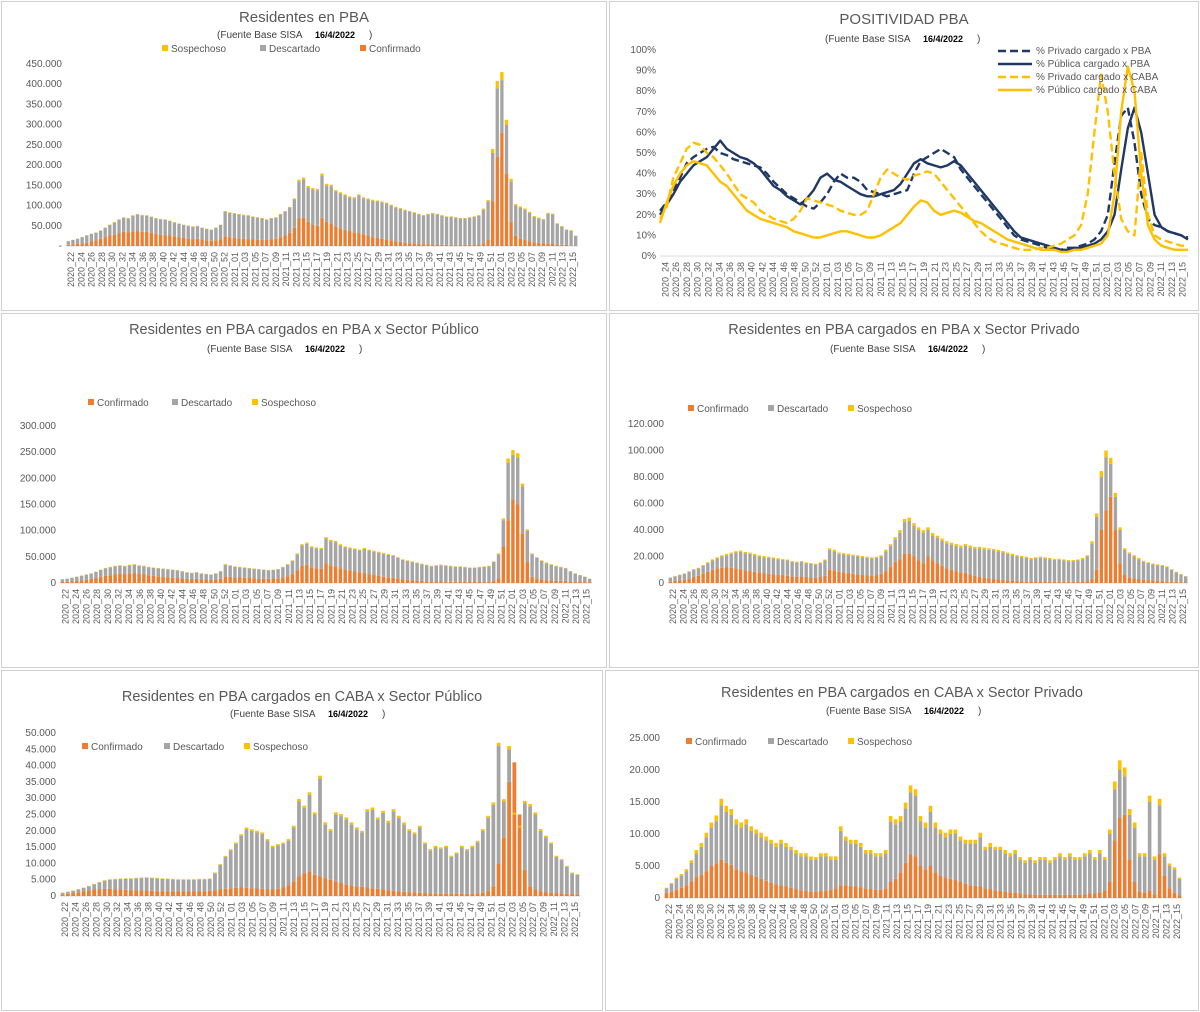 The width and height of the screenshot is (1200, 1012). Describe the element at coordinates (460, 919) in the screenshot. I see `x-tick-label: 2021_45` at that location.